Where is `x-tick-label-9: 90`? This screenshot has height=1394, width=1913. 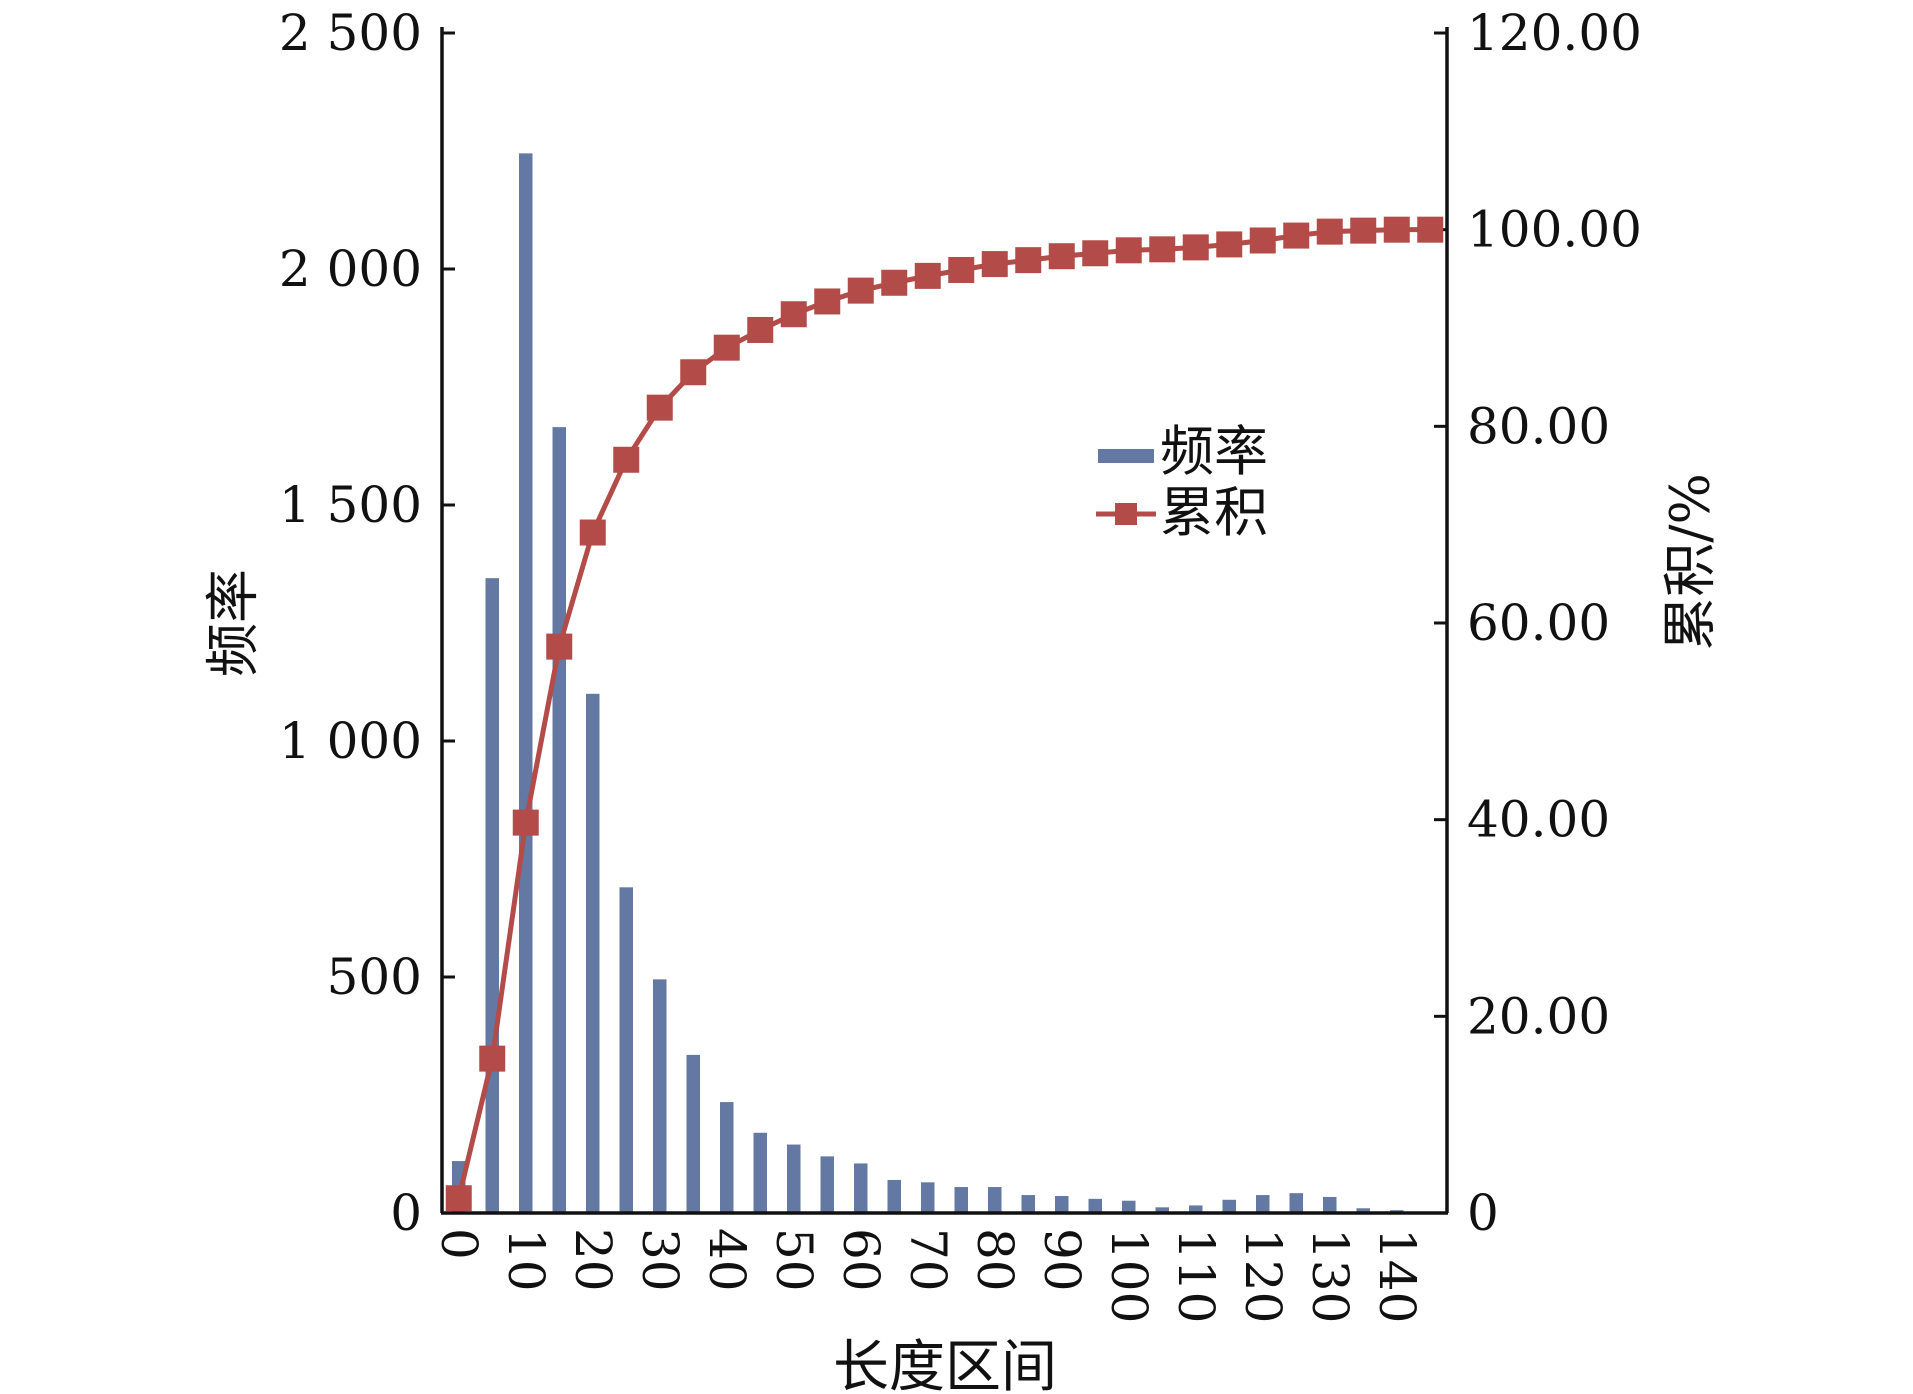
x-tick-label-9: 90 is located at coordinates (1062, 1260).